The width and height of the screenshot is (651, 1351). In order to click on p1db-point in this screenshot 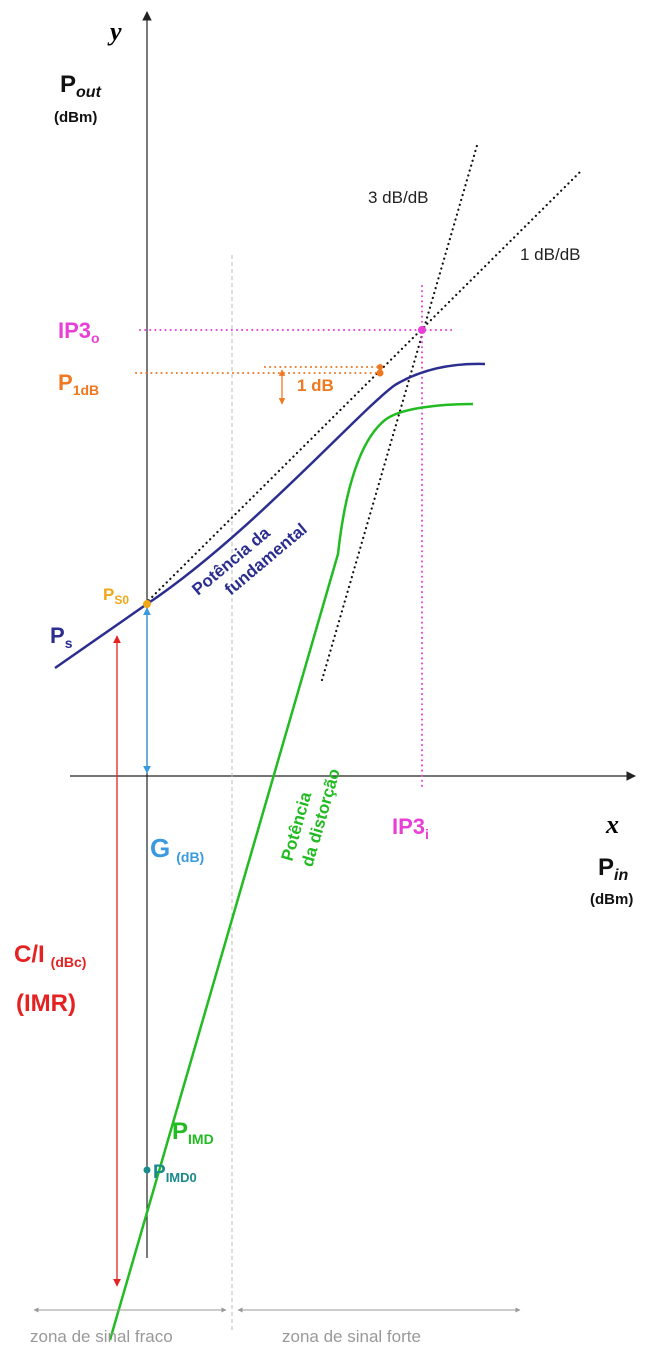, I will do `click(380, 373)`.